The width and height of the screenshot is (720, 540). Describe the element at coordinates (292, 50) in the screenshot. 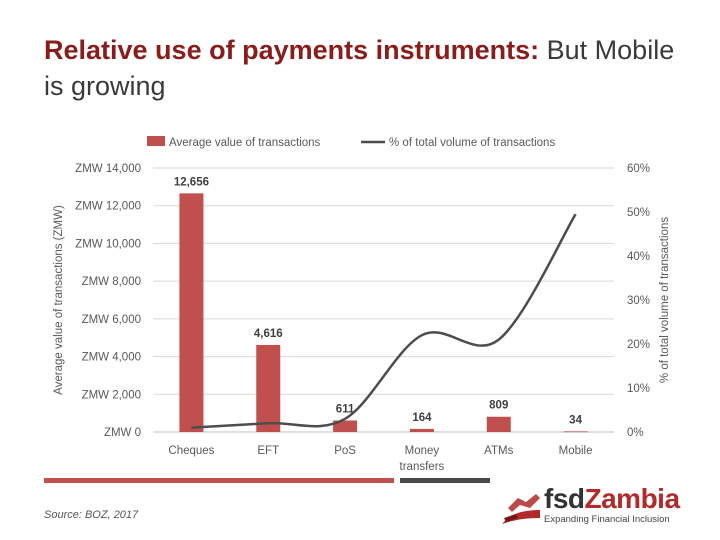

I see `slide-title-bold: Relative use of payments instruments:` at that location.